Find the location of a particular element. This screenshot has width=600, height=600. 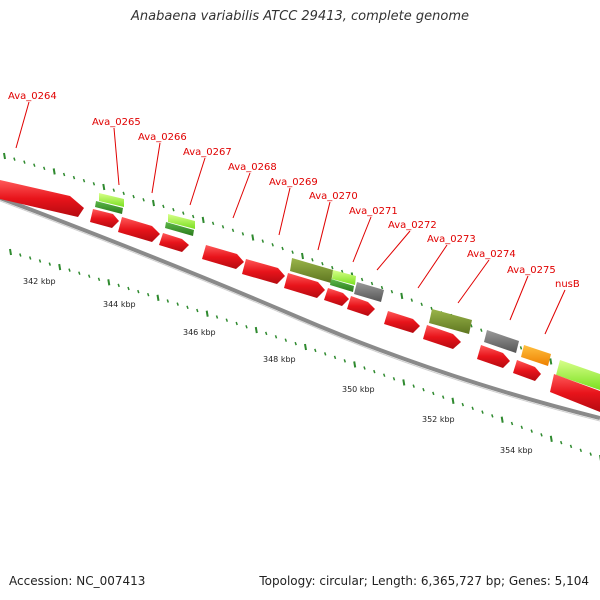

gene-label-ava-0271: Ava_0271 is located at coordinates (373, 211).